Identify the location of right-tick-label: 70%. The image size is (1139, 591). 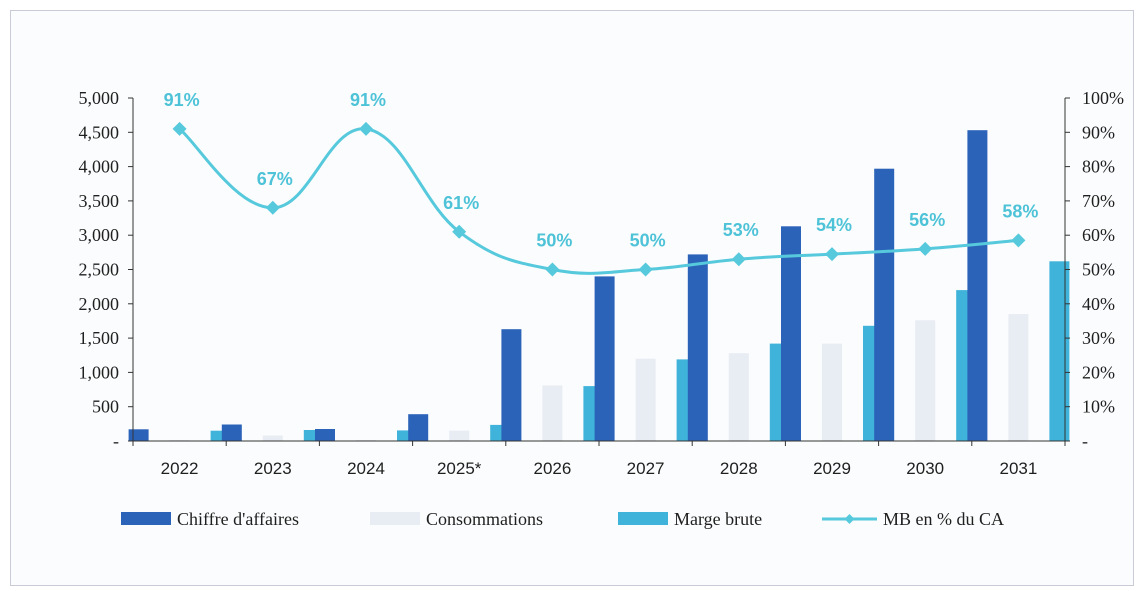
(1098, 201).